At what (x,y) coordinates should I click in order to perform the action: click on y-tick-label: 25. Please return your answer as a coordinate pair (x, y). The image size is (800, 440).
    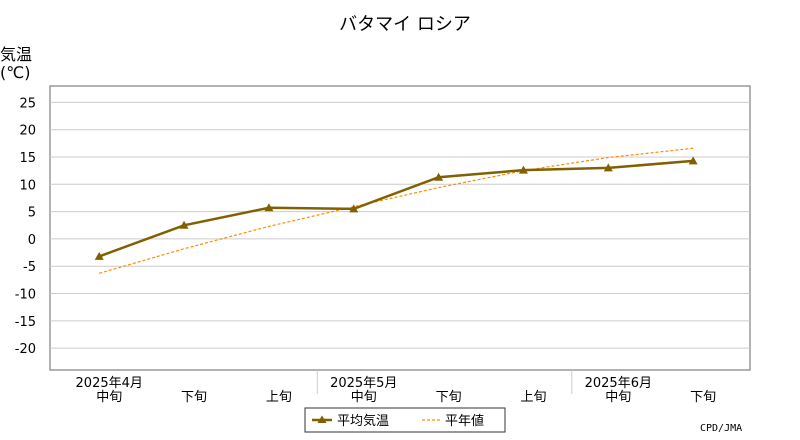
    Looking at the image, I should click on (27, 103).